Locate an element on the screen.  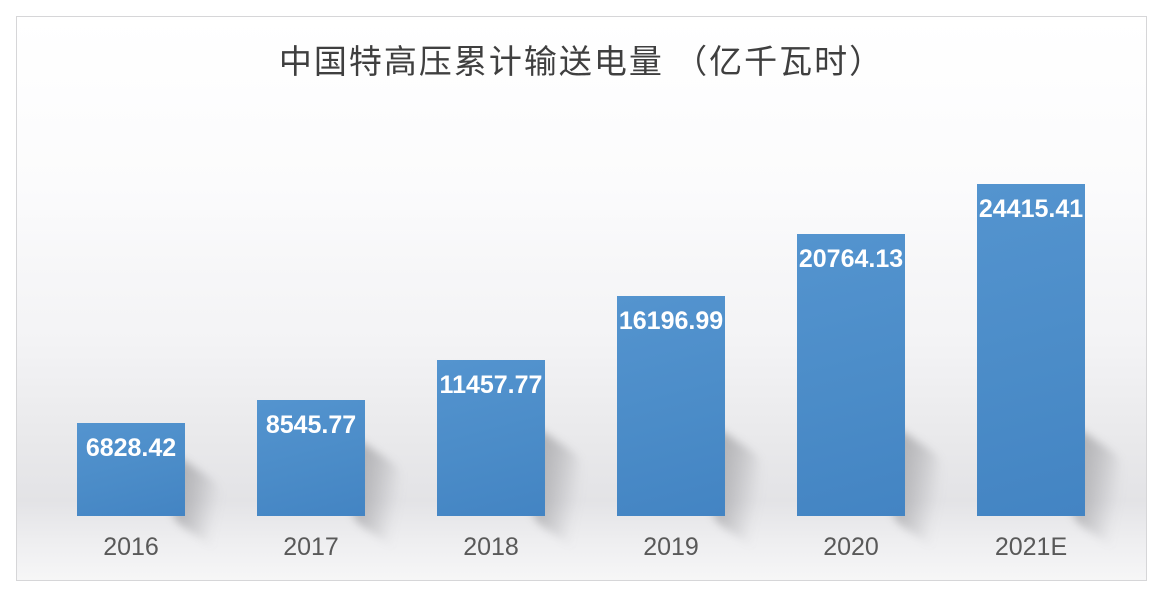
bar: 20764.13 is located at coordinates (851, 375).